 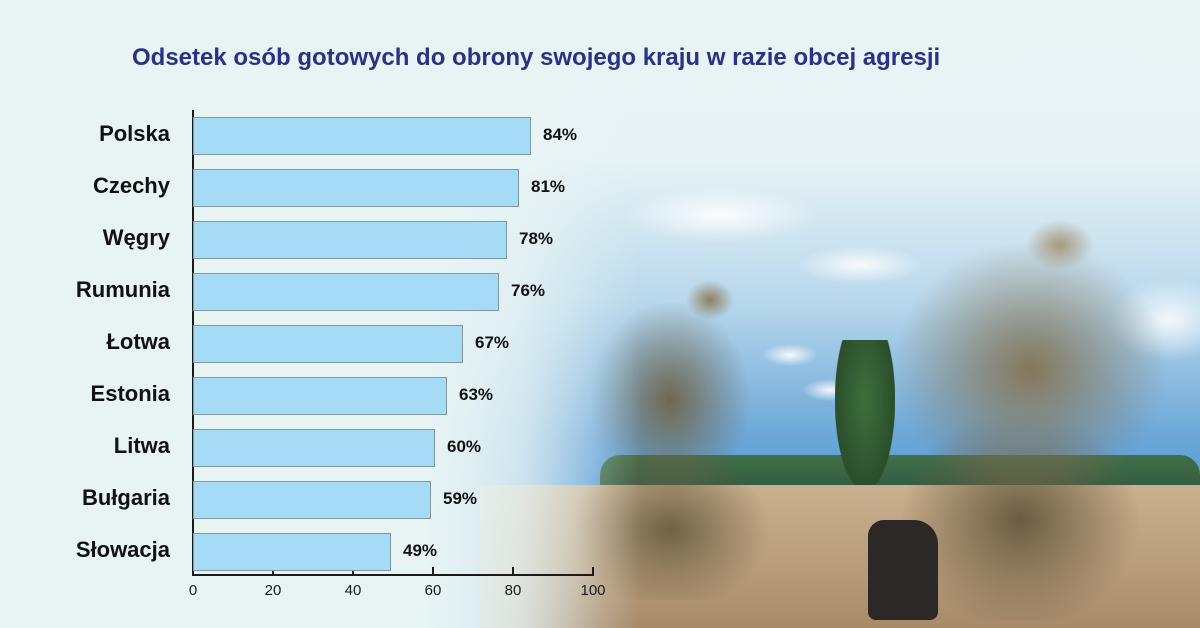 What do you see at coordinates (125, 497) in the screenshot?
I see `category-label: Bułgaria` at bounding box center [125, 497].